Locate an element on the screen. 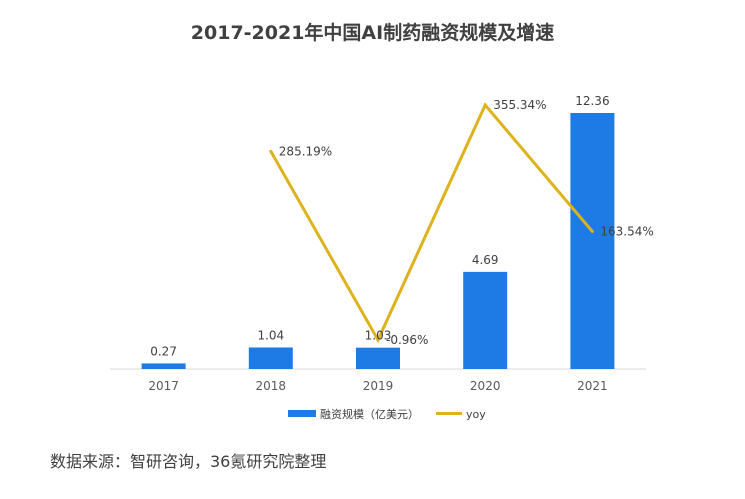 The height and width of the screenshot is (499, 745). x-tick-2020: 2020 is located at coordinates (485, 386).